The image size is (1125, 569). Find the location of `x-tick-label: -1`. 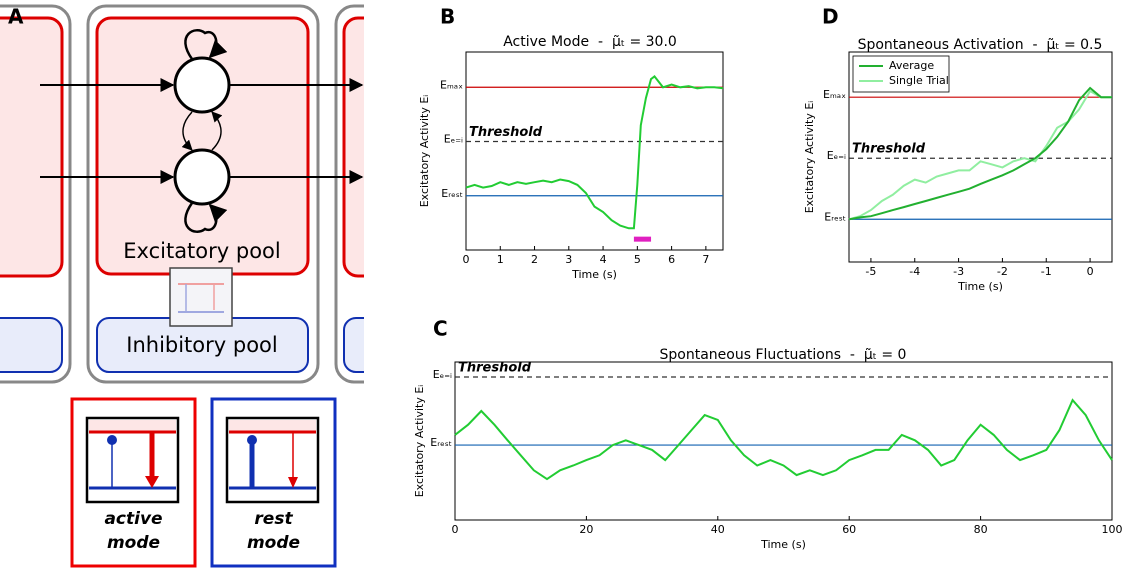

x-tick-label: -1 is located at coordinates (1046, 271).